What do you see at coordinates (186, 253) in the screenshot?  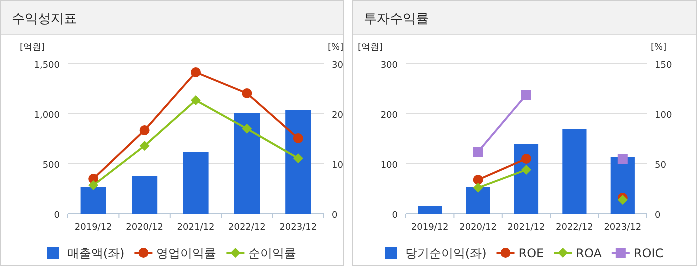 I see `legend-label: 영업이익률` at bounding box center [186, 253].